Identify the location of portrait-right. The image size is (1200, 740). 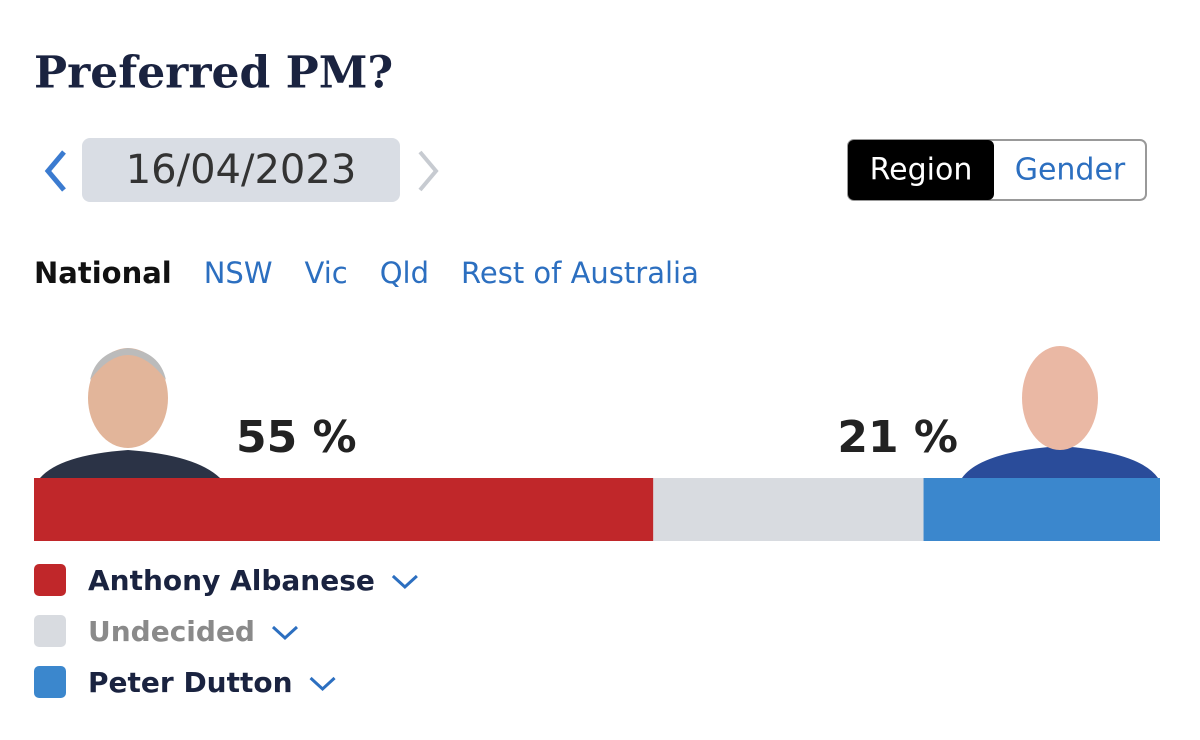
(1060, 412).